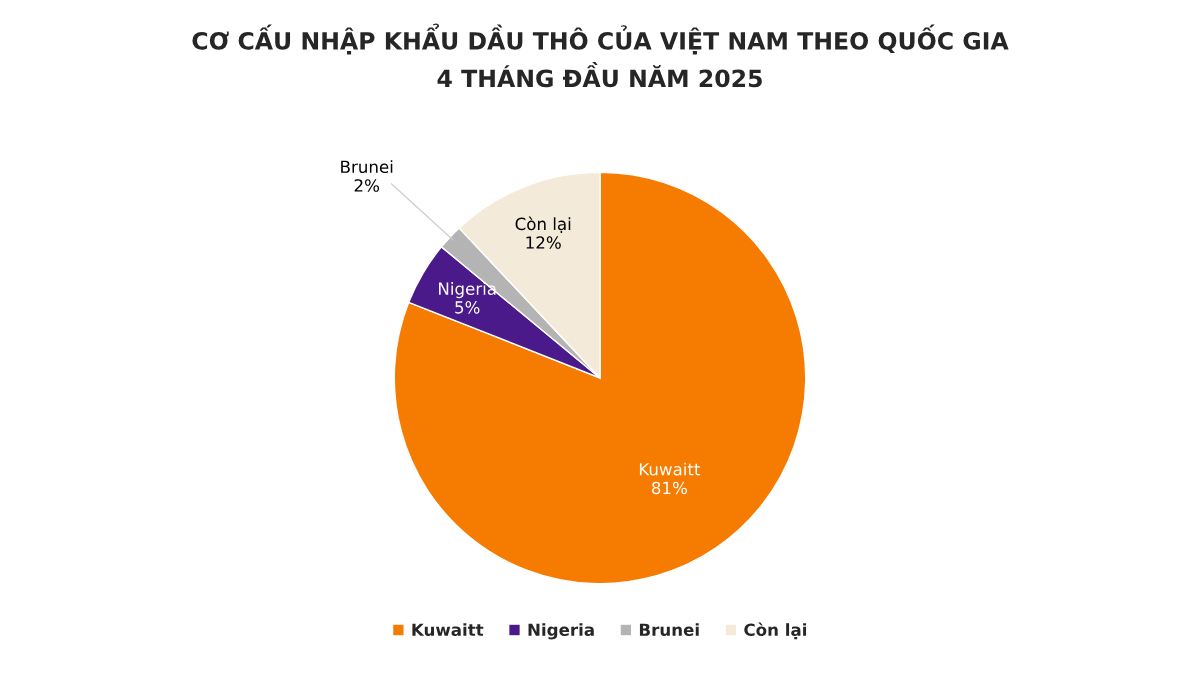 This screenshot has width=1200, height=675. Describe the element at coordinates (467, 307) in the screenshot. I see `data-label: 5%` at that location.